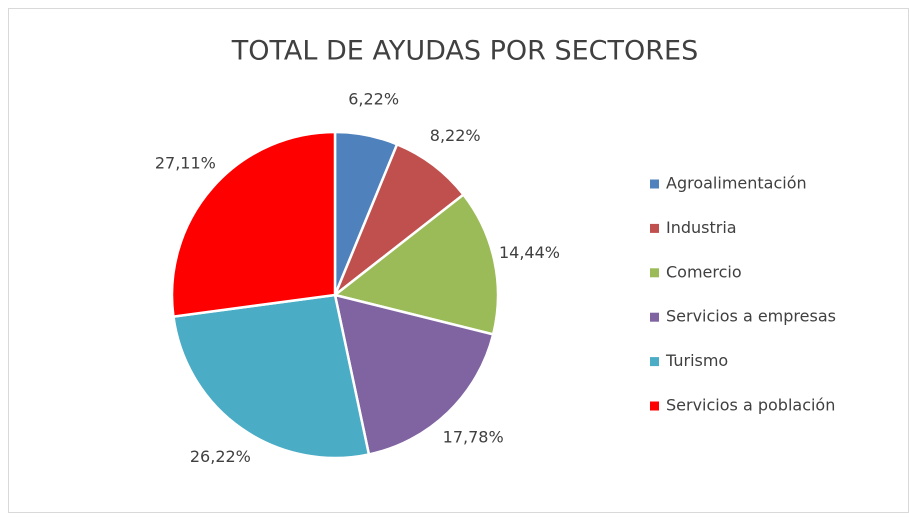  What do you see at coordinates (473, 437) in the screenshot?
I see `data-label: 17,78%` at bounding box center [473, 437].